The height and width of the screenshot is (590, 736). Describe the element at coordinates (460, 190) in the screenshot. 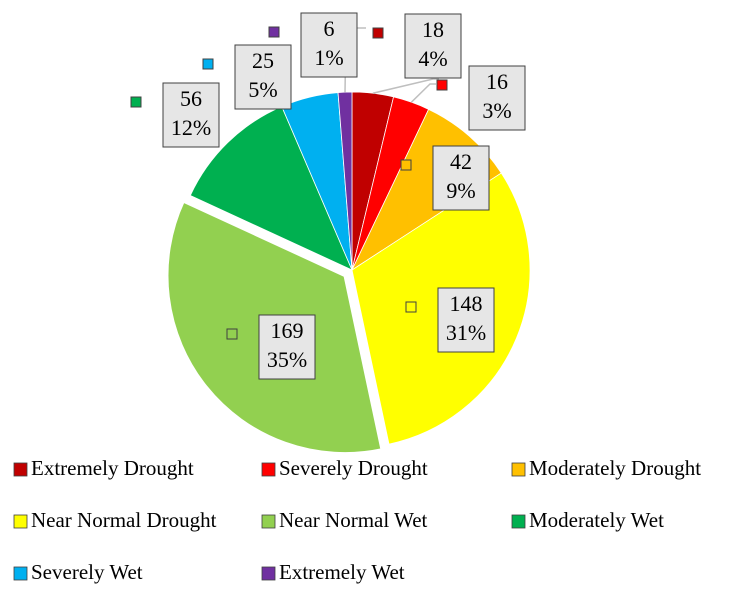

I see `data-label-percent: 9%` at that location.